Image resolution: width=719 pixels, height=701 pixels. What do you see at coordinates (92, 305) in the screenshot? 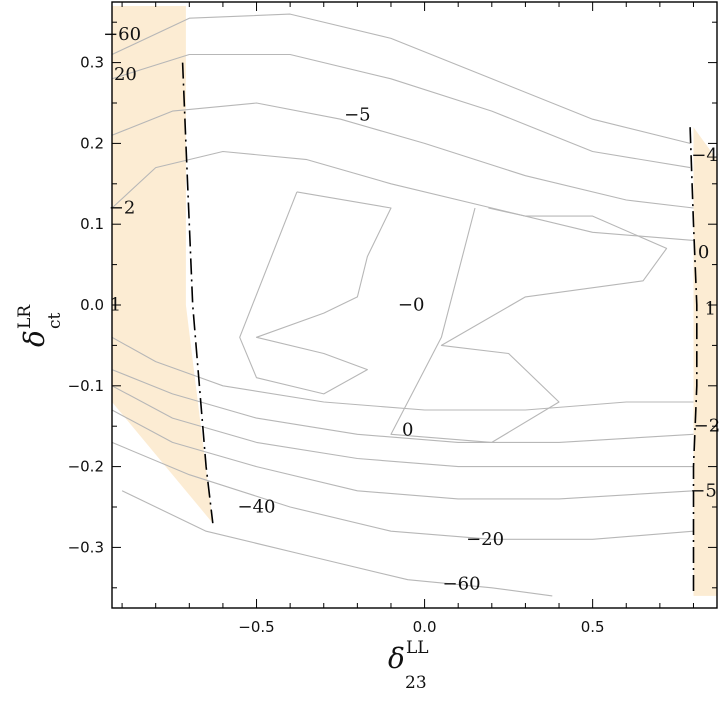
I see `y-tick-label: 0.0` at bounding box center [92, 305].